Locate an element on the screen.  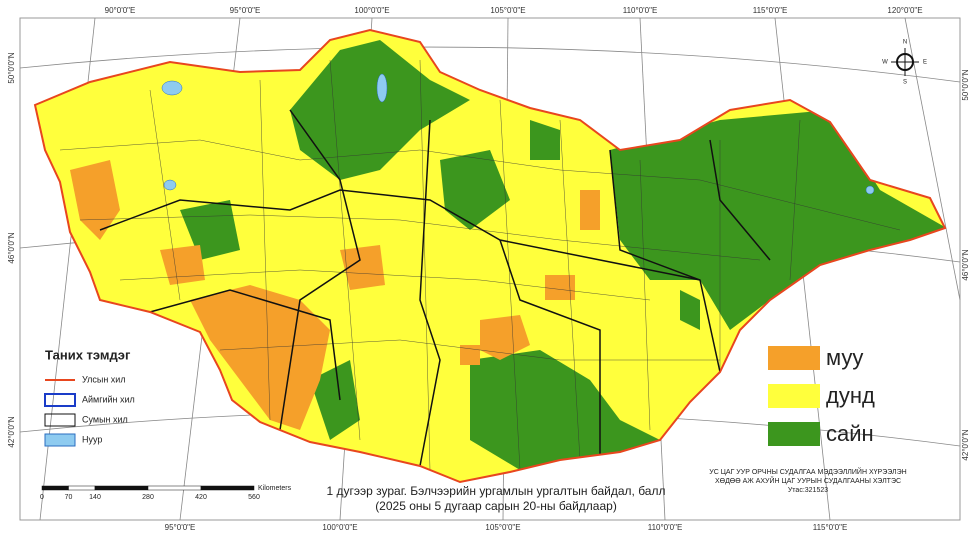
graticule-label: 90°0'0"E is located at coordinates (120, 10).